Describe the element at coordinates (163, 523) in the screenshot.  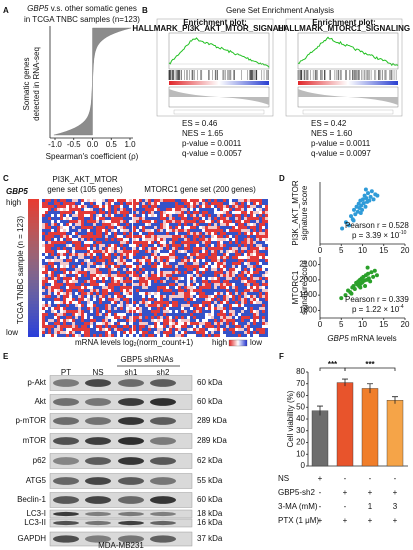
I see `blot-band` at that location.